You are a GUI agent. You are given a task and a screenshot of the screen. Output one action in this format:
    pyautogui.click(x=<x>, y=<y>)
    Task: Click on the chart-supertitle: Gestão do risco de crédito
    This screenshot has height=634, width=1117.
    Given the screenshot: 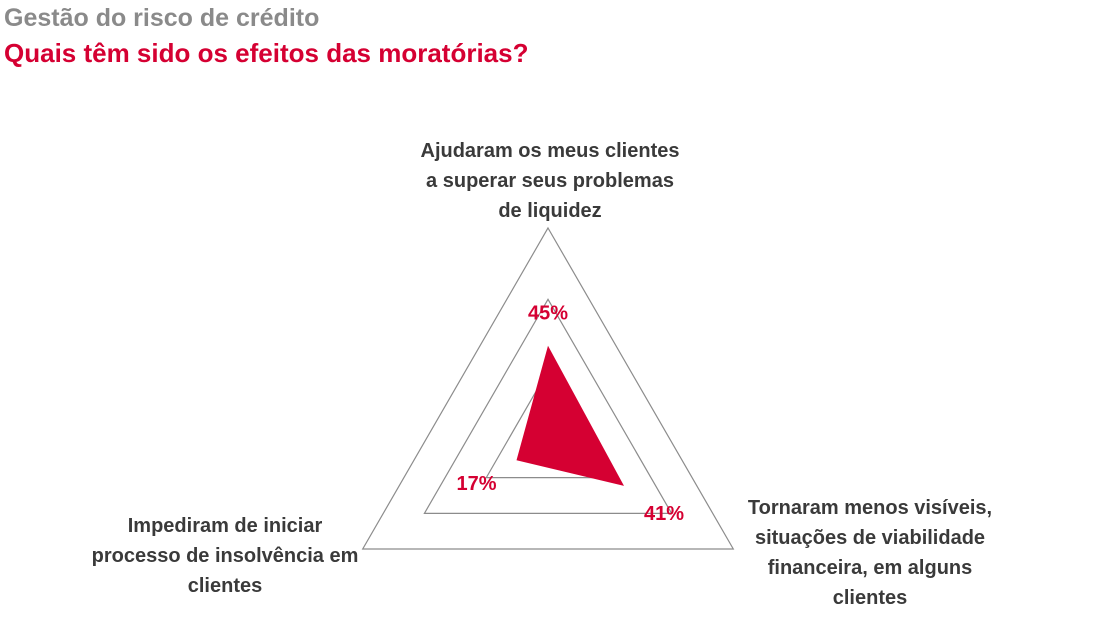 What is the action you would take?
    pyautogui.click(x=162, y=18)
    